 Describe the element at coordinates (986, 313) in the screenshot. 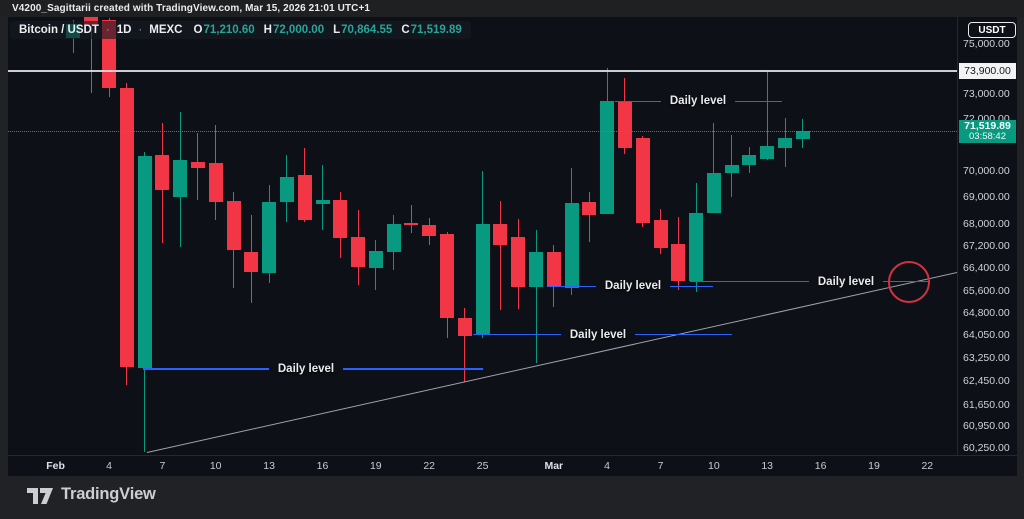

I see `price-tick-label: 64,800.00` at that location.